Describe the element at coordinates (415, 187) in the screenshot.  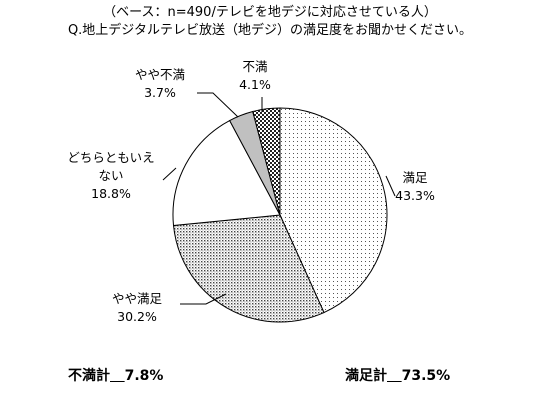
I see `slice-label-manzoku: 満足 43.3%` at that location.